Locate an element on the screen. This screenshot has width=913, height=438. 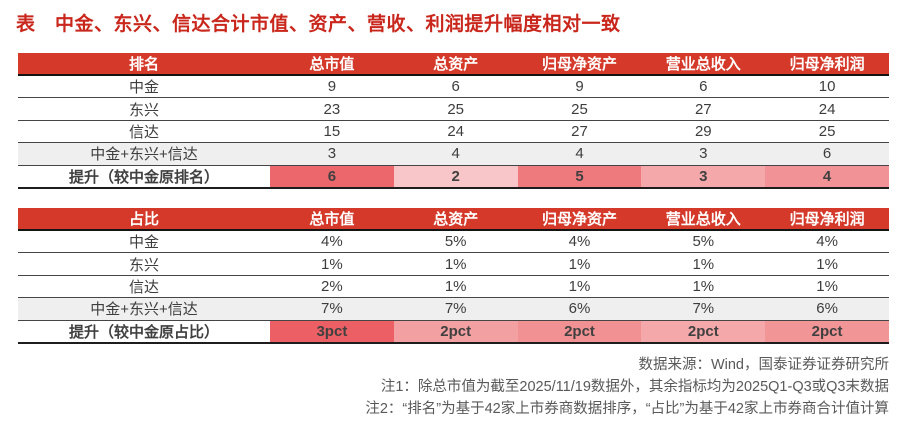
figure-title: 表 中金、东兴、信达合计市值、资产、营收、利润提升幅度相对一致 is located at coordinates (318, 24).